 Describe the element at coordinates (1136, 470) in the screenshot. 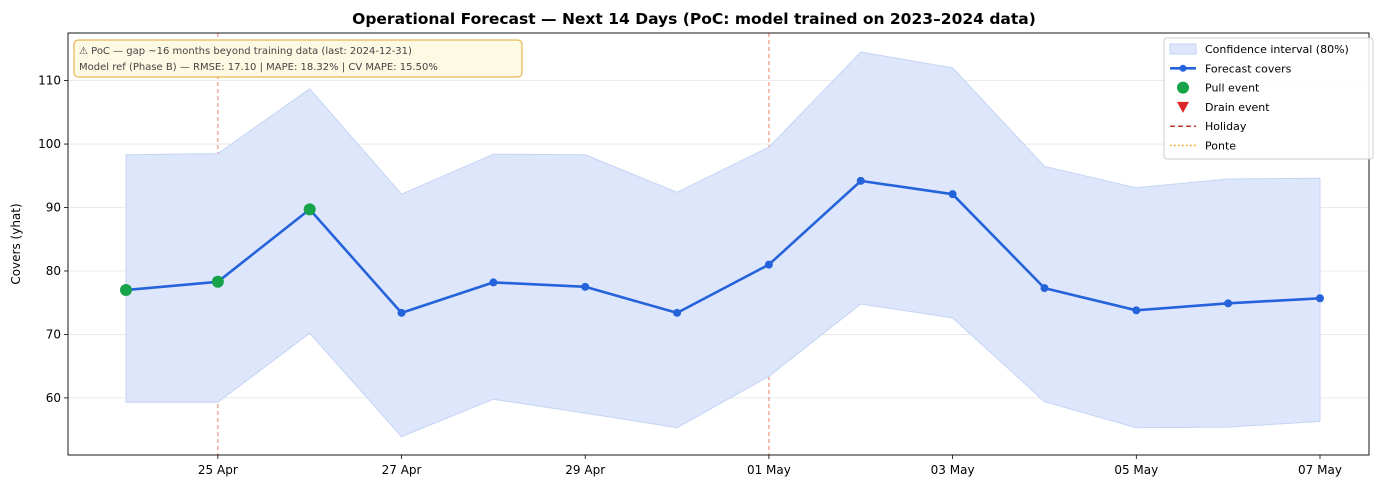

I see `x-tick-label: 05 May` at that location.